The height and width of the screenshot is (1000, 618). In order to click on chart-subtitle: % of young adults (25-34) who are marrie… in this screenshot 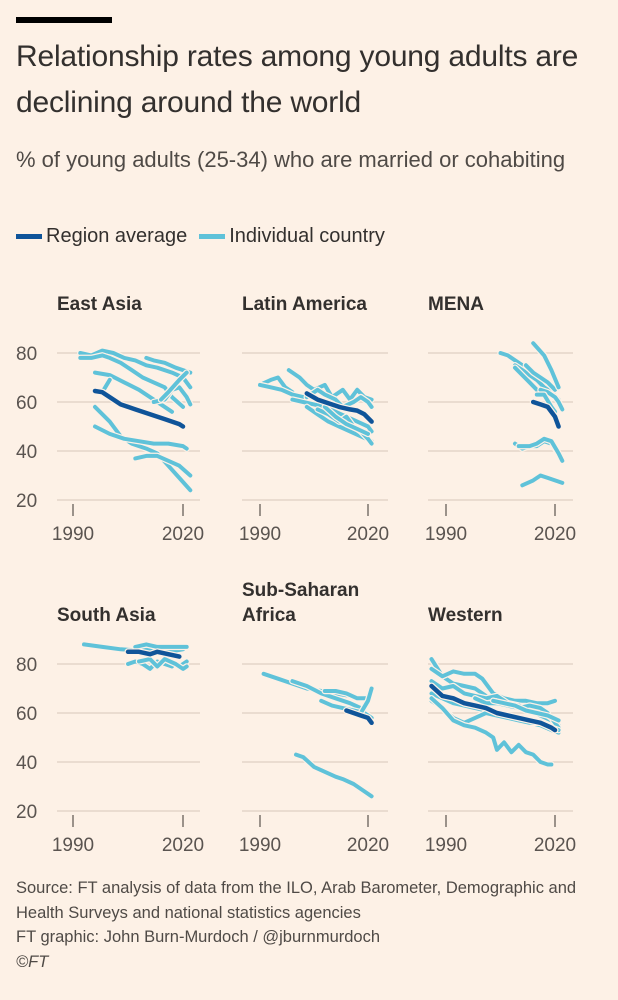, I will do `click(291, 159)`.